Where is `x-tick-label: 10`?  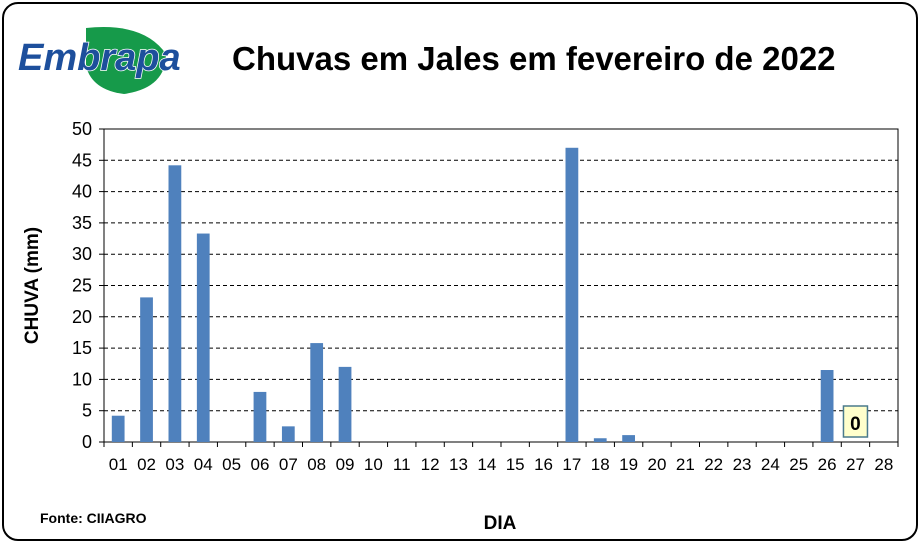
x-tick-label: 10 is located at coordinates (373, 464).